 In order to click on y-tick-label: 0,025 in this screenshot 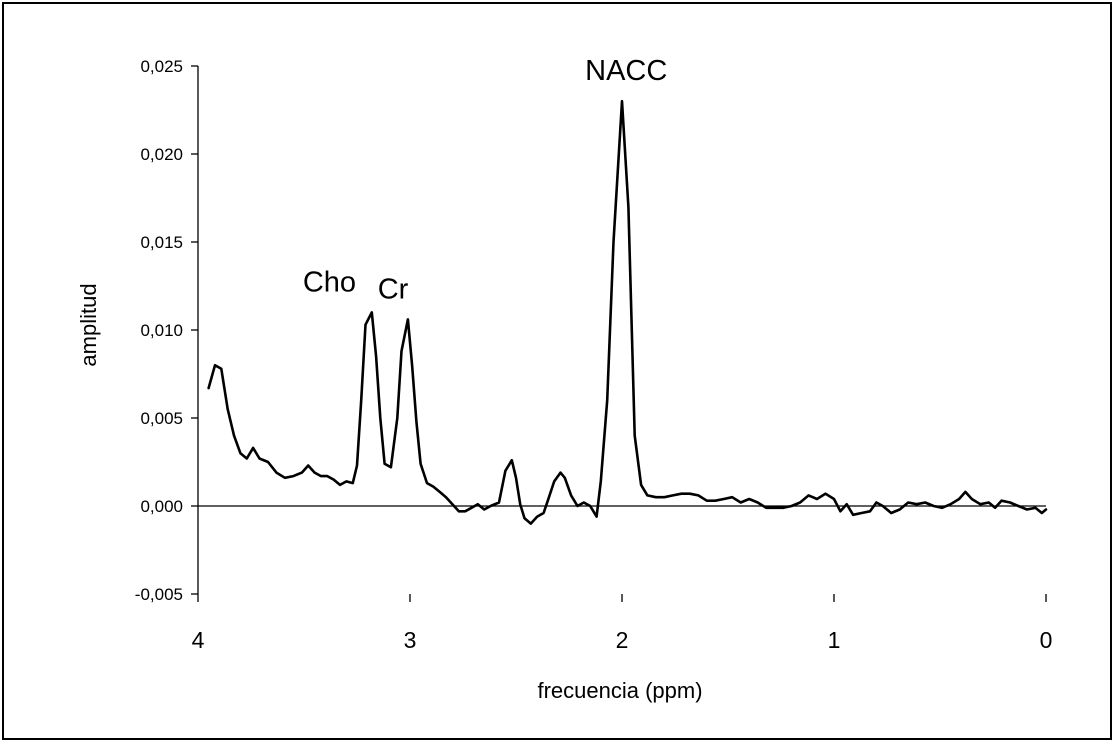, I will do `click(161, 66)`.